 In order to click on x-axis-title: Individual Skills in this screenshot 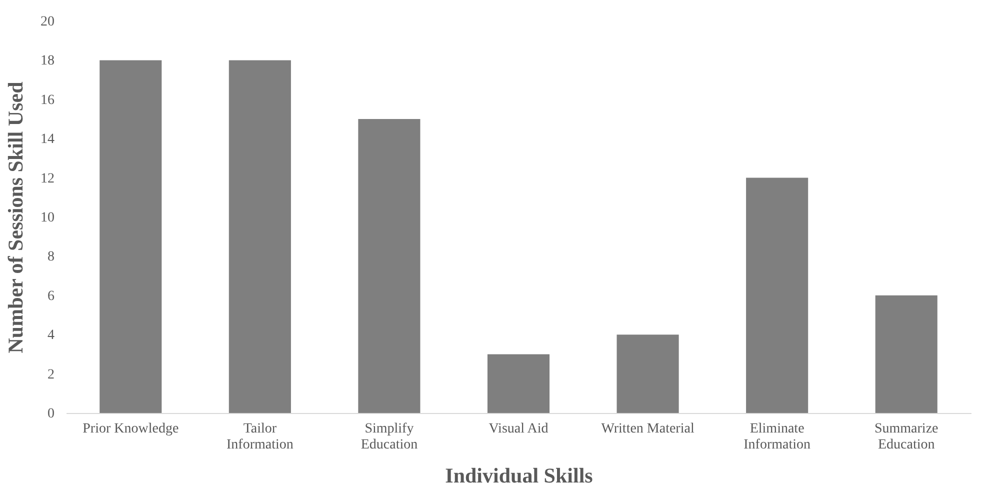, I will do `click(519, 476)`.